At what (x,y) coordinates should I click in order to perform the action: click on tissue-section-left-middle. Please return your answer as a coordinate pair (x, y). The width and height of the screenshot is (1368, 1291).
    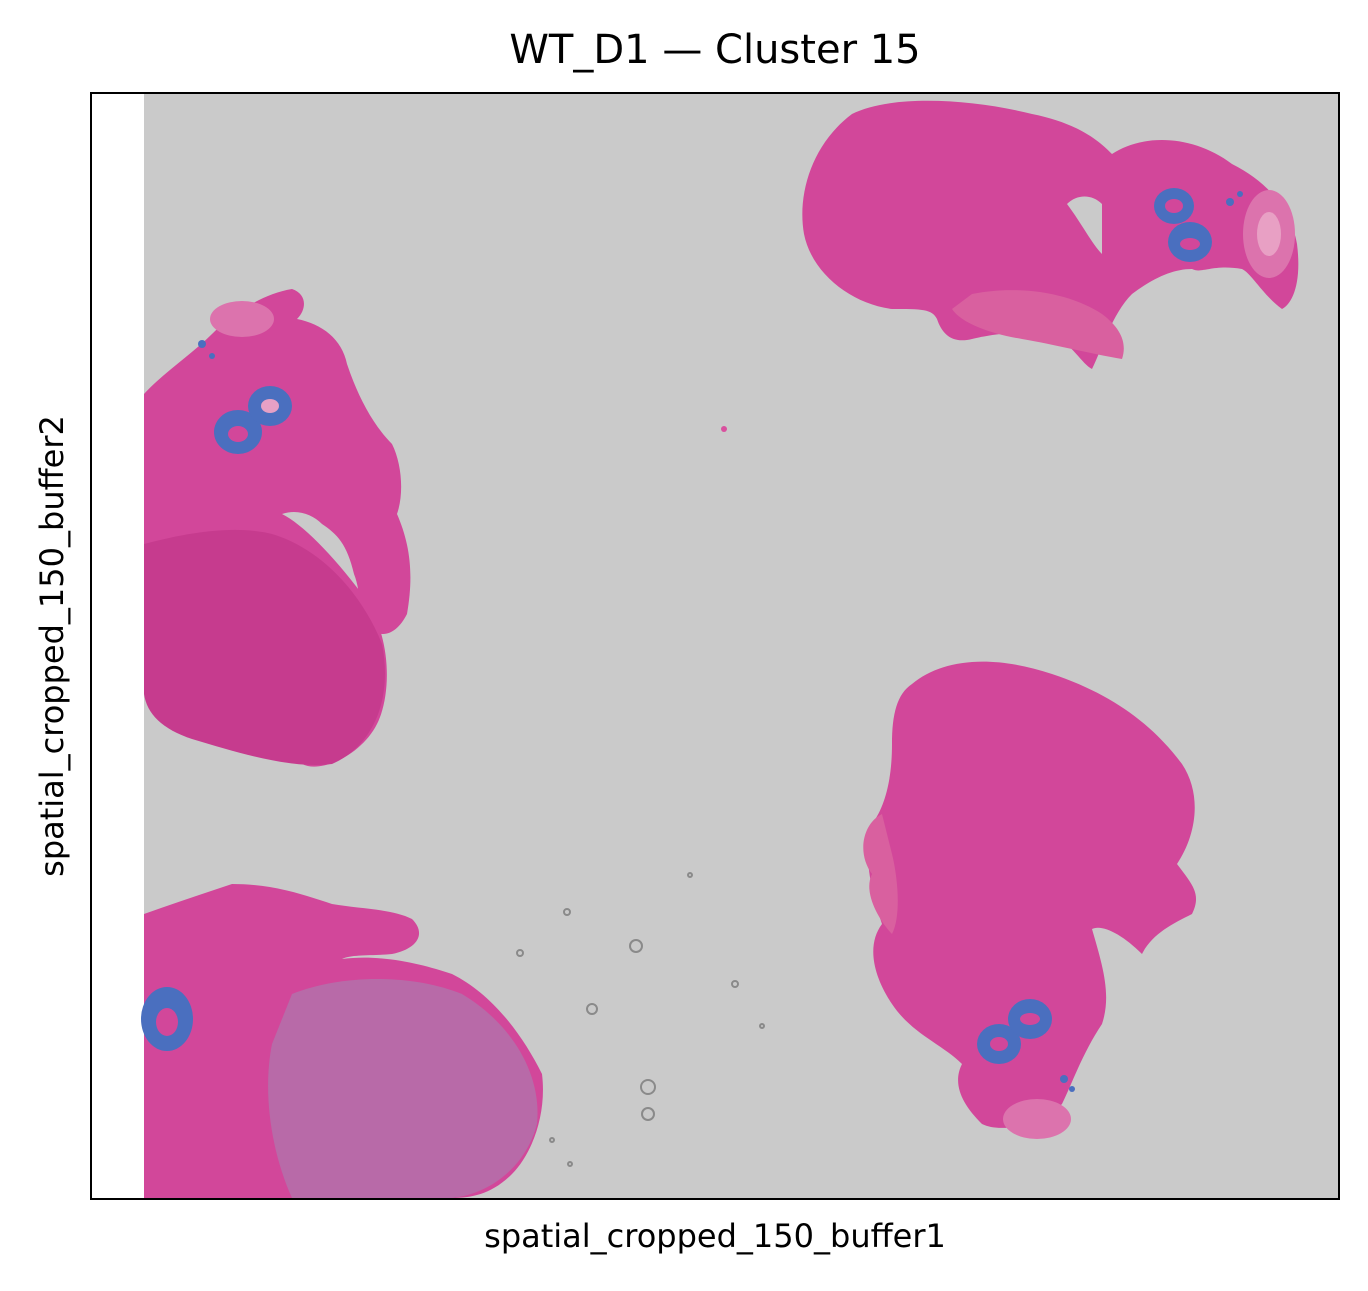
    Looking at the image, I should click on (277, 528).